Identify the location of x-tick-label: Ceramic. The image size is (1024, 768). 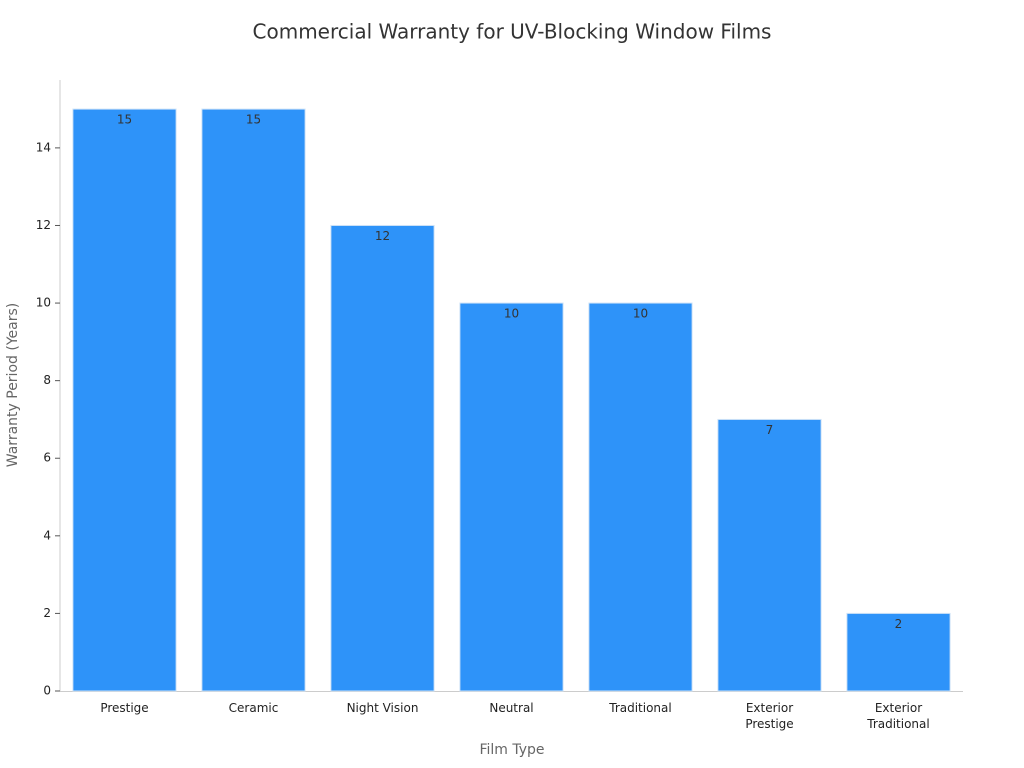
(253, 708).